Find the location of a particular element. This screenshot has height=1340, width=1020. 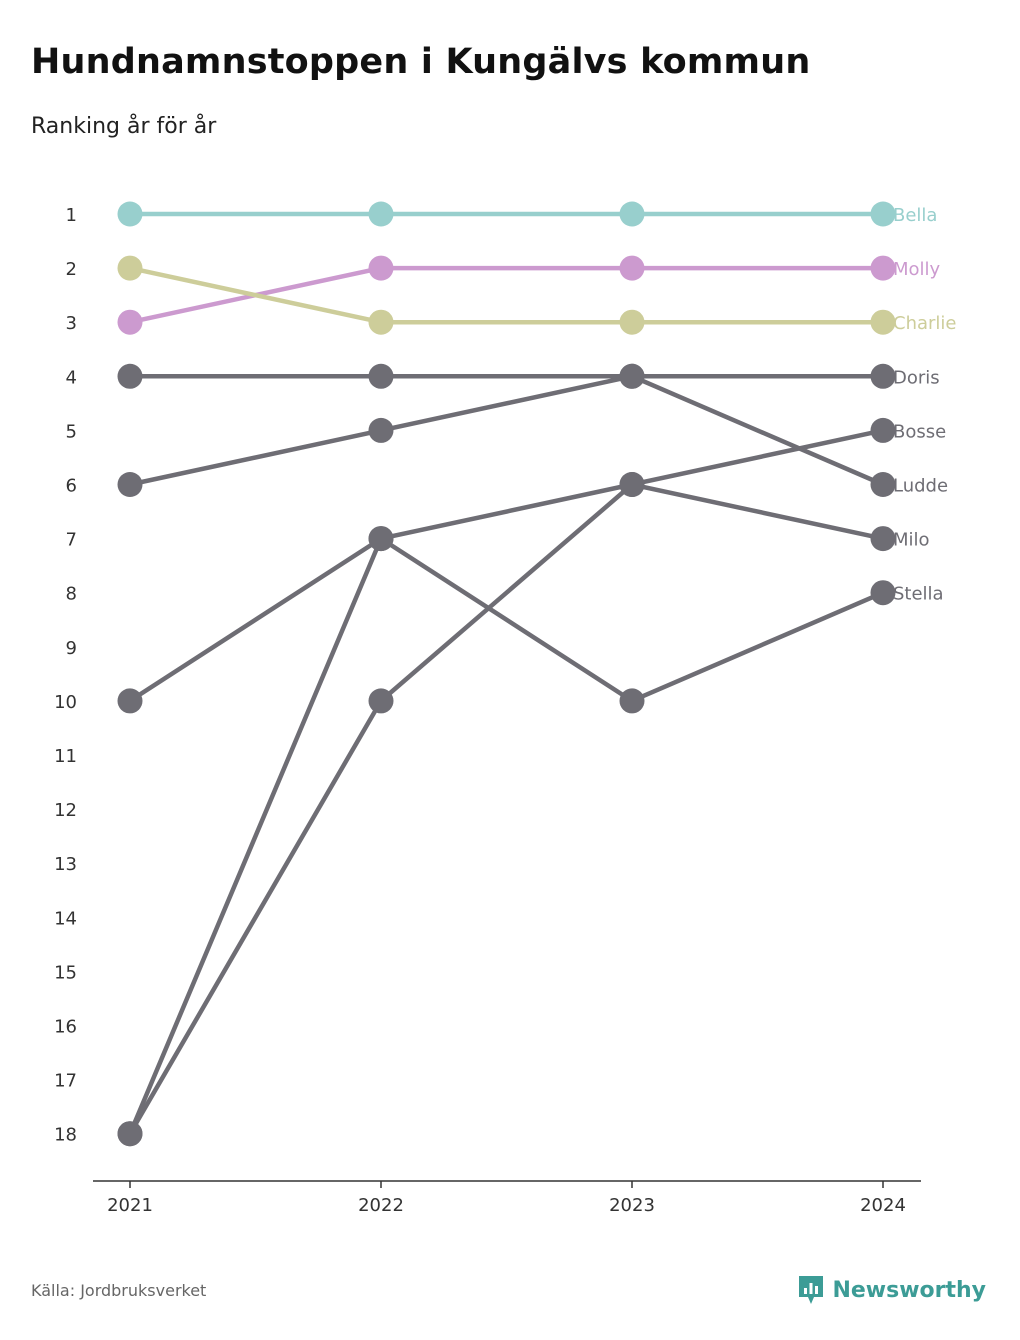

x-tick-label: 2021 is located at coordinates (130, 1205).